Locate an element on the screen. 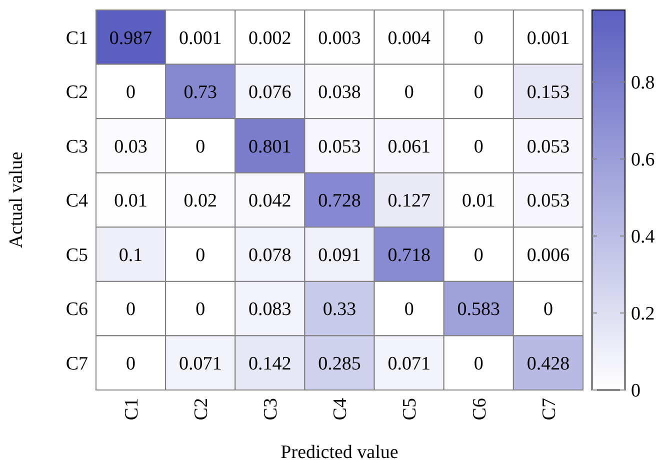  y-tick-label: C5 is located at coordinates (77, 255).